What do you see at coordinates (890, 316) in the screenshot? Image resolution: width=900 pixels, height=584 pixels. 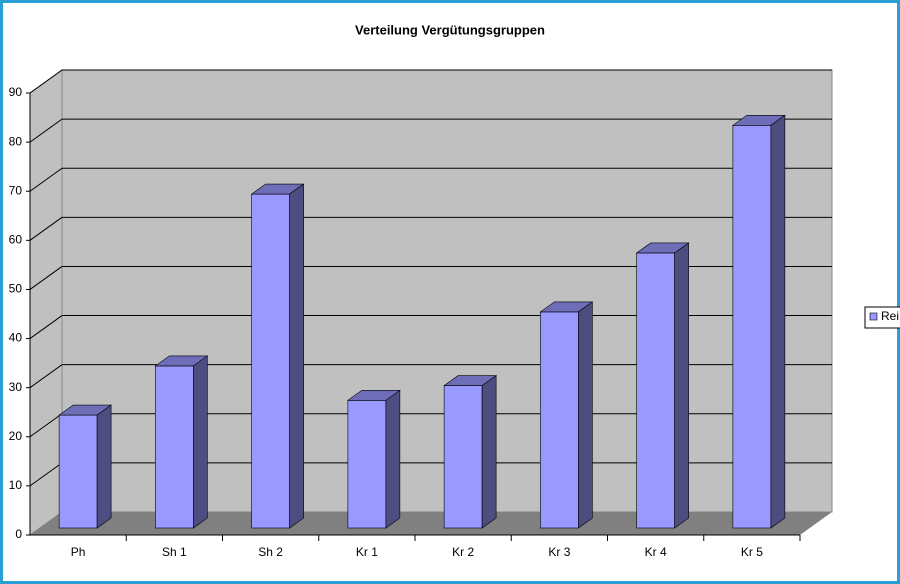 I see `legend-label: Rei` at bounding box center [890, 316].